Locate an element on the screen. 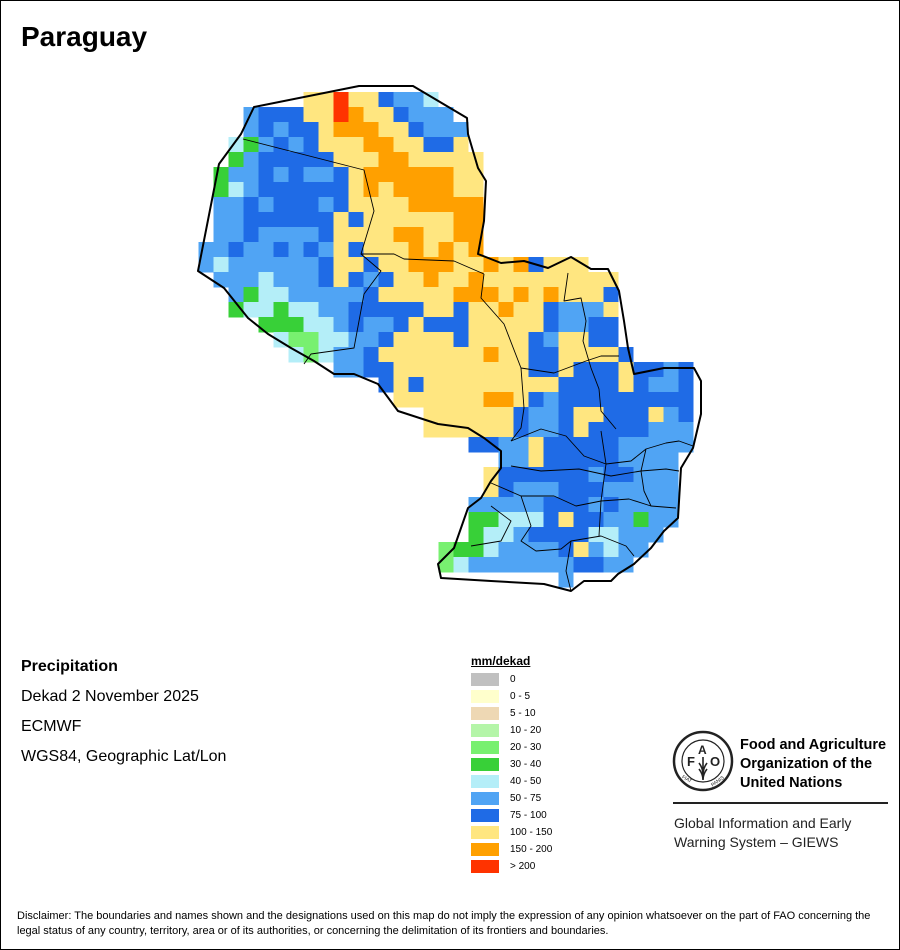 This screenshot has width=900, height=950. legend-label: 40 - 50 is located at coordinates (526, 781).